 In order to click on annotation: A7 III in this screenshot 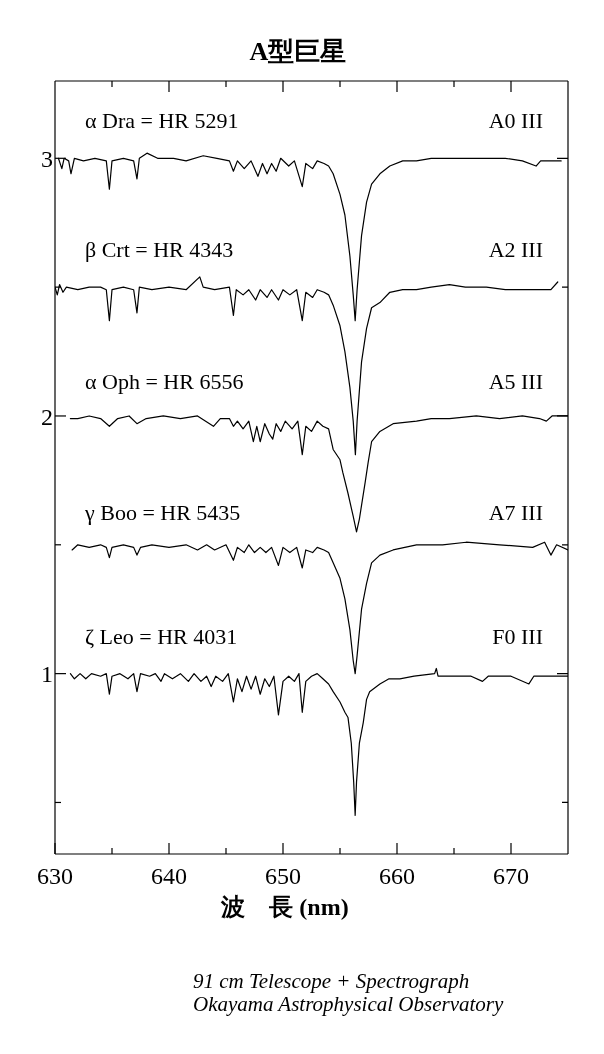, I will do `click(515, 512)`.